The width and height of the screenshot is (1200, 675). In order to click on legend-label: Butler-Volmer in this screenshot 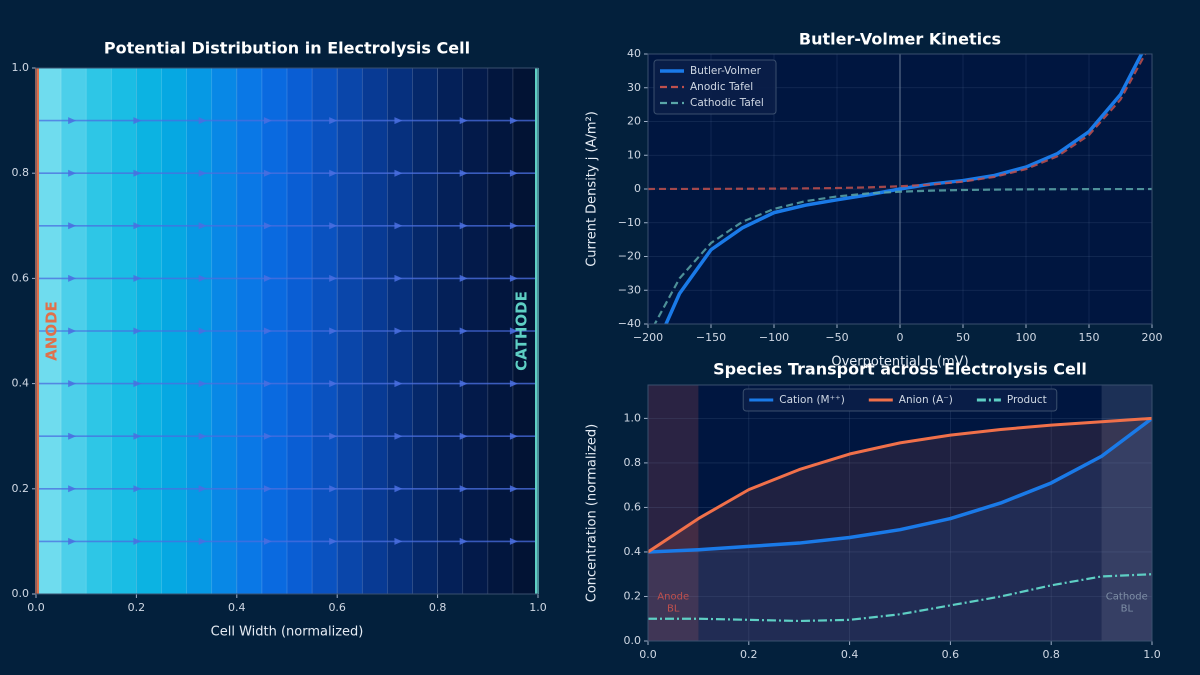, I will do `click(726, 71)`.